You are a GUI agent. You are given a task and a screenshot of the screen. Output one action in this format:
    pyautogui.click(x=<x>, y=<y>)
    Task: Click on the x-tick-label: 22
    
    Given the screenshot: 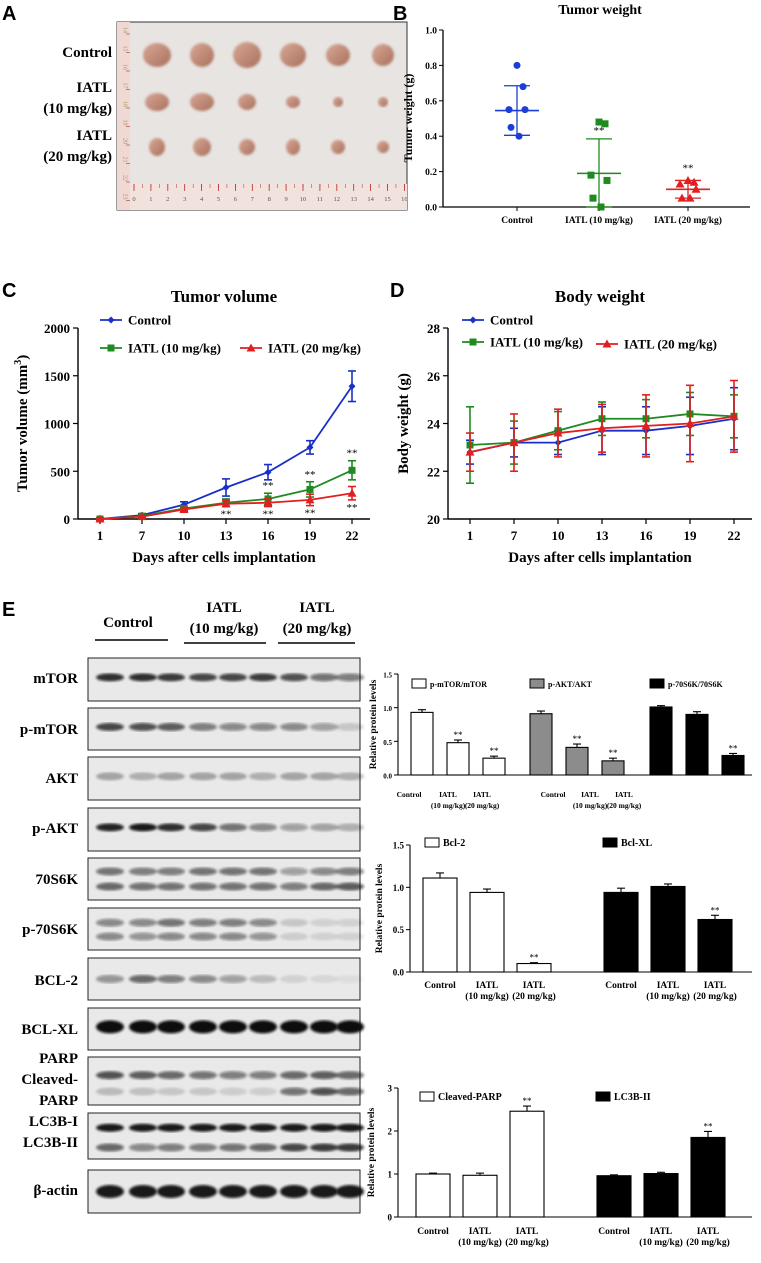 What is the action you would take?
    pyautogui.click(x=352, y=535)
    